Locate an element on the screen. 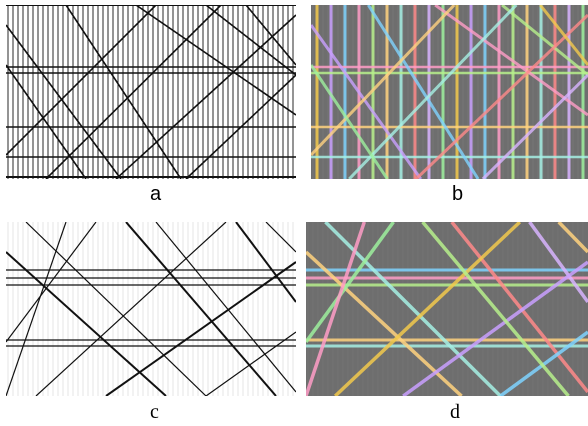 Image resolution: width=588 pixels, height=426 pixels. caption-a: a is located at coordinates (156, 194).